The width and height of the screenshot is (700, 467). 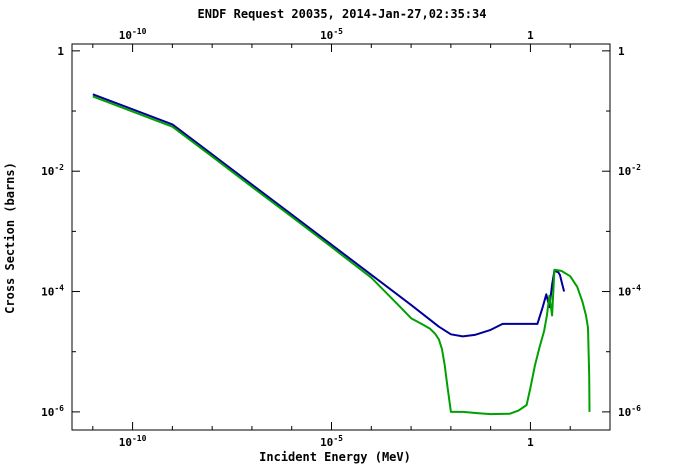 What do you see at coordinates (52, 411) in the screenshot?
I see `y-tick-label-left: 10⁻⁶` at bounding box center [52, 411].